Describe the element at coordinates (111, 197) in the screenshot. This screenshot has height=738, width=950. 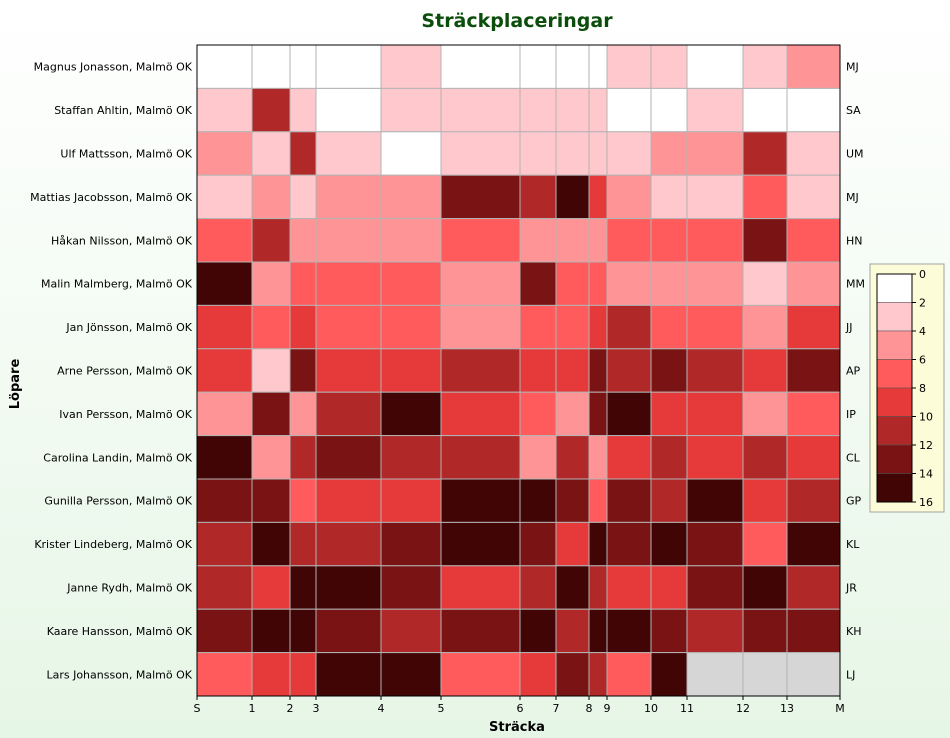
I see `row-label: Mattias Jacobsson, Malmö OK` at that location.